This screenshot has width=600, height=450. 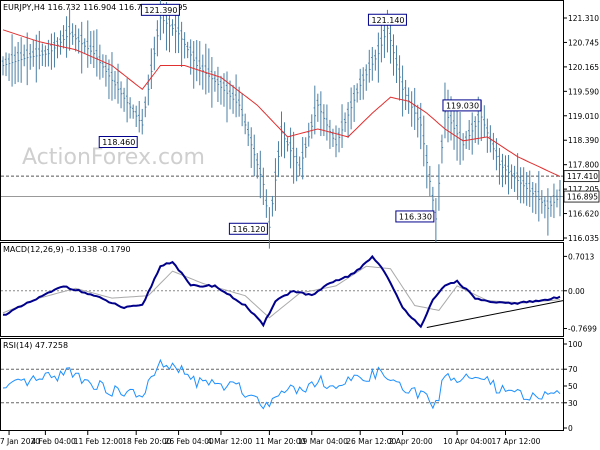 I want to click on price-axis-label: 121.310, so click(x=583, y=18).